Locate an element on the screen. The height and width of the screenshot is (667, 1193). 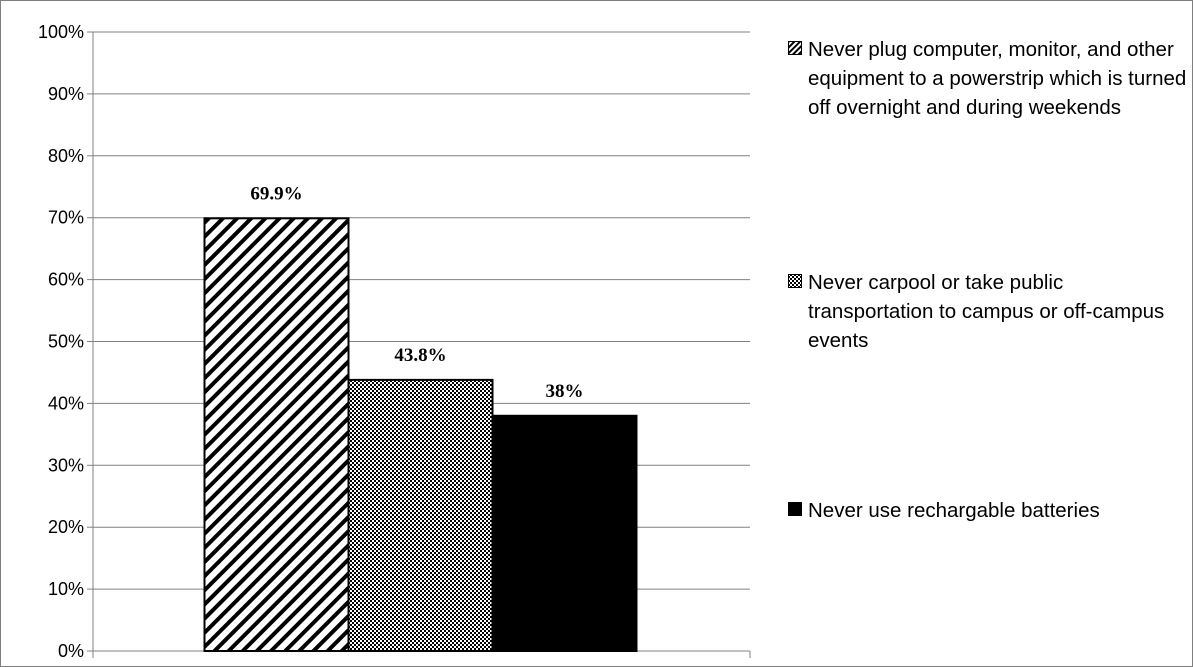
y-tick-label: 10% is located at coordinates (66, 589).